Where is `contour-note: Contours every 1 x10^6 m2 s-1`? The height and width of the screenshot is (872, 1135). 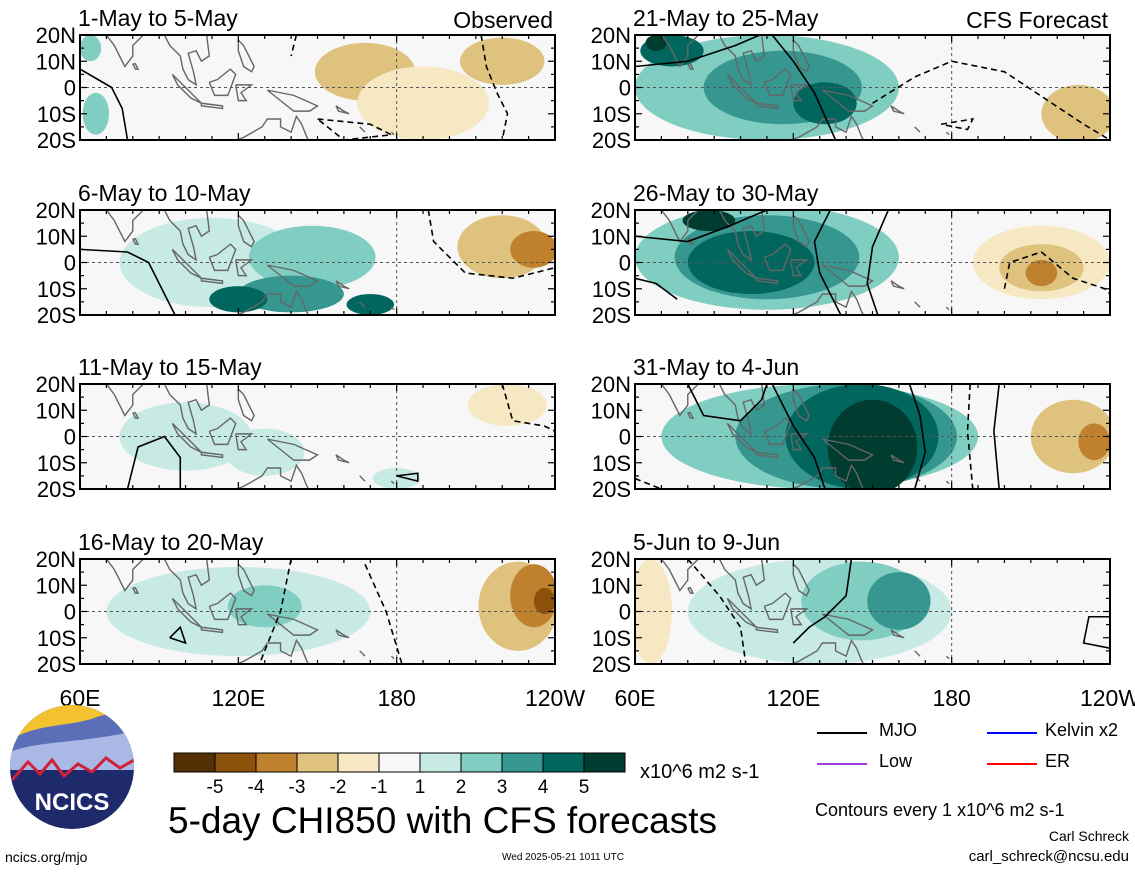
contour-note: Contours every 1 x10^6 m2 s-1 is located at coordinates (940, 810).